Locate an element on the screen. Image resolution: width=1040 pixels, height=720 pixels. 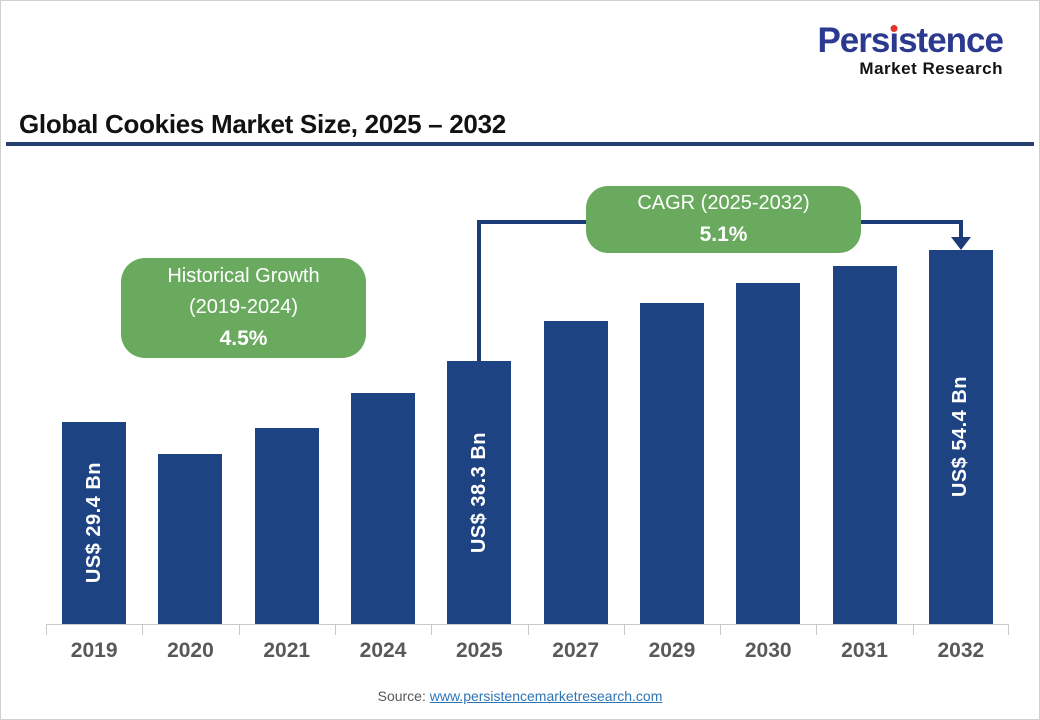
x-axis-line is located at coordinates (527, 624).